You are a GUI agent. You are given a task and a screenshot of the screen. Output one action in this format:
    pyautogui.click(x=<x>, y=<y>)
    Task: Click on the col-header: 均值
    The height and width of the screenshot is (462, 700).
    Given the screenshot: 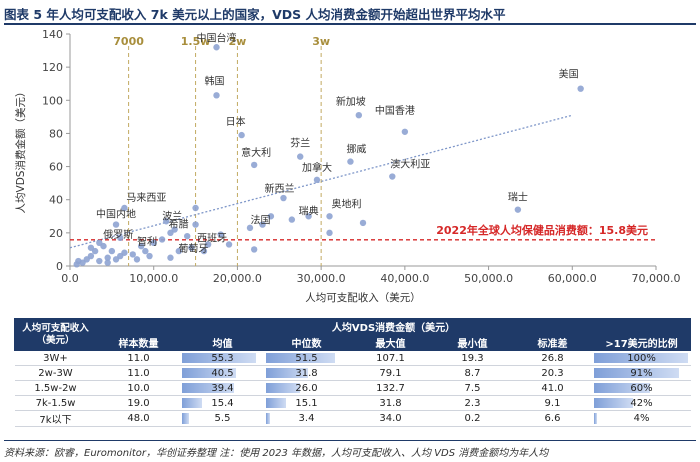 What is the action you would take?
    pyautogui.click(x=222, y=342)
    